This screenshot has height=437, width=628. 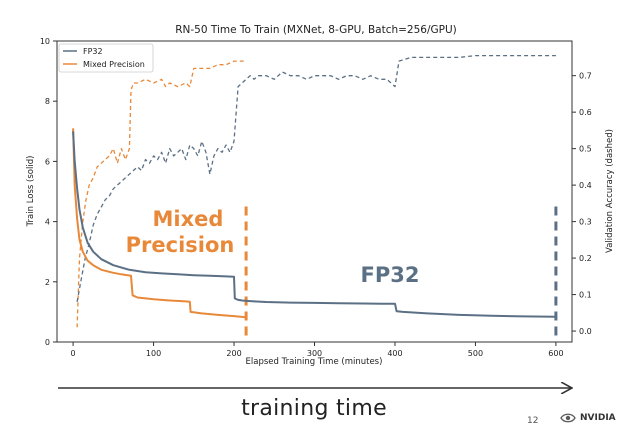 I want to click on mixed-loss-line, so click(x=159, y=223).